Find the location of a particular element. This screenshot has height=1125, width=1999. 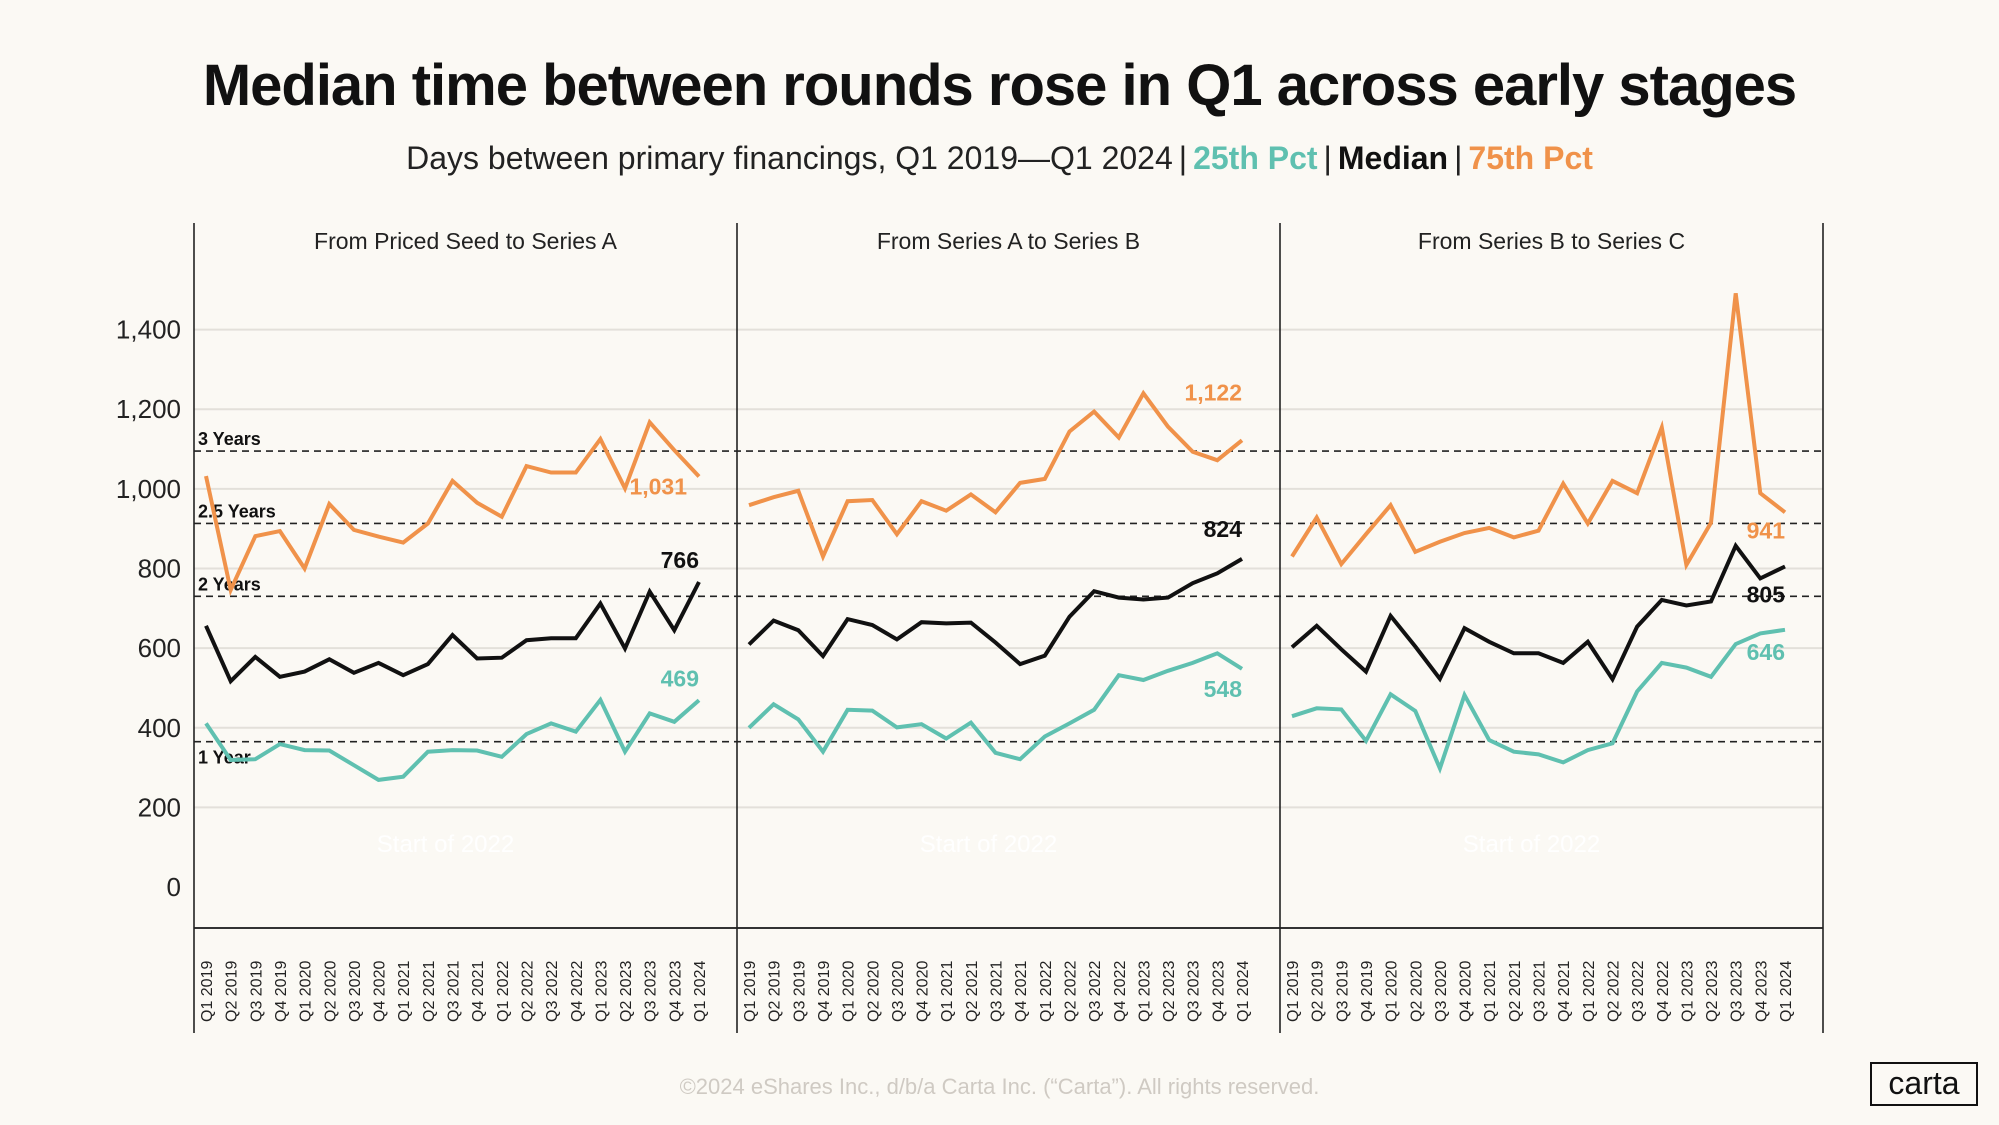

reference-line-label: 2.5 Years is located at coordinates (237, 511).